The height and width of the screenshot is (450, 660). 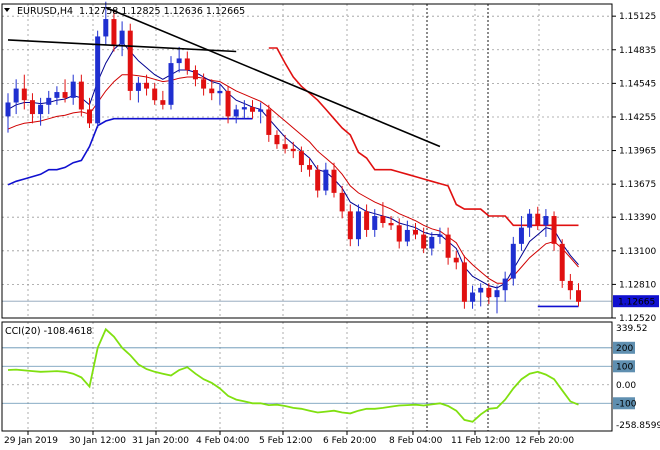 I want to click on price-tick-label: 1.13965, so click(x=637, y=152).